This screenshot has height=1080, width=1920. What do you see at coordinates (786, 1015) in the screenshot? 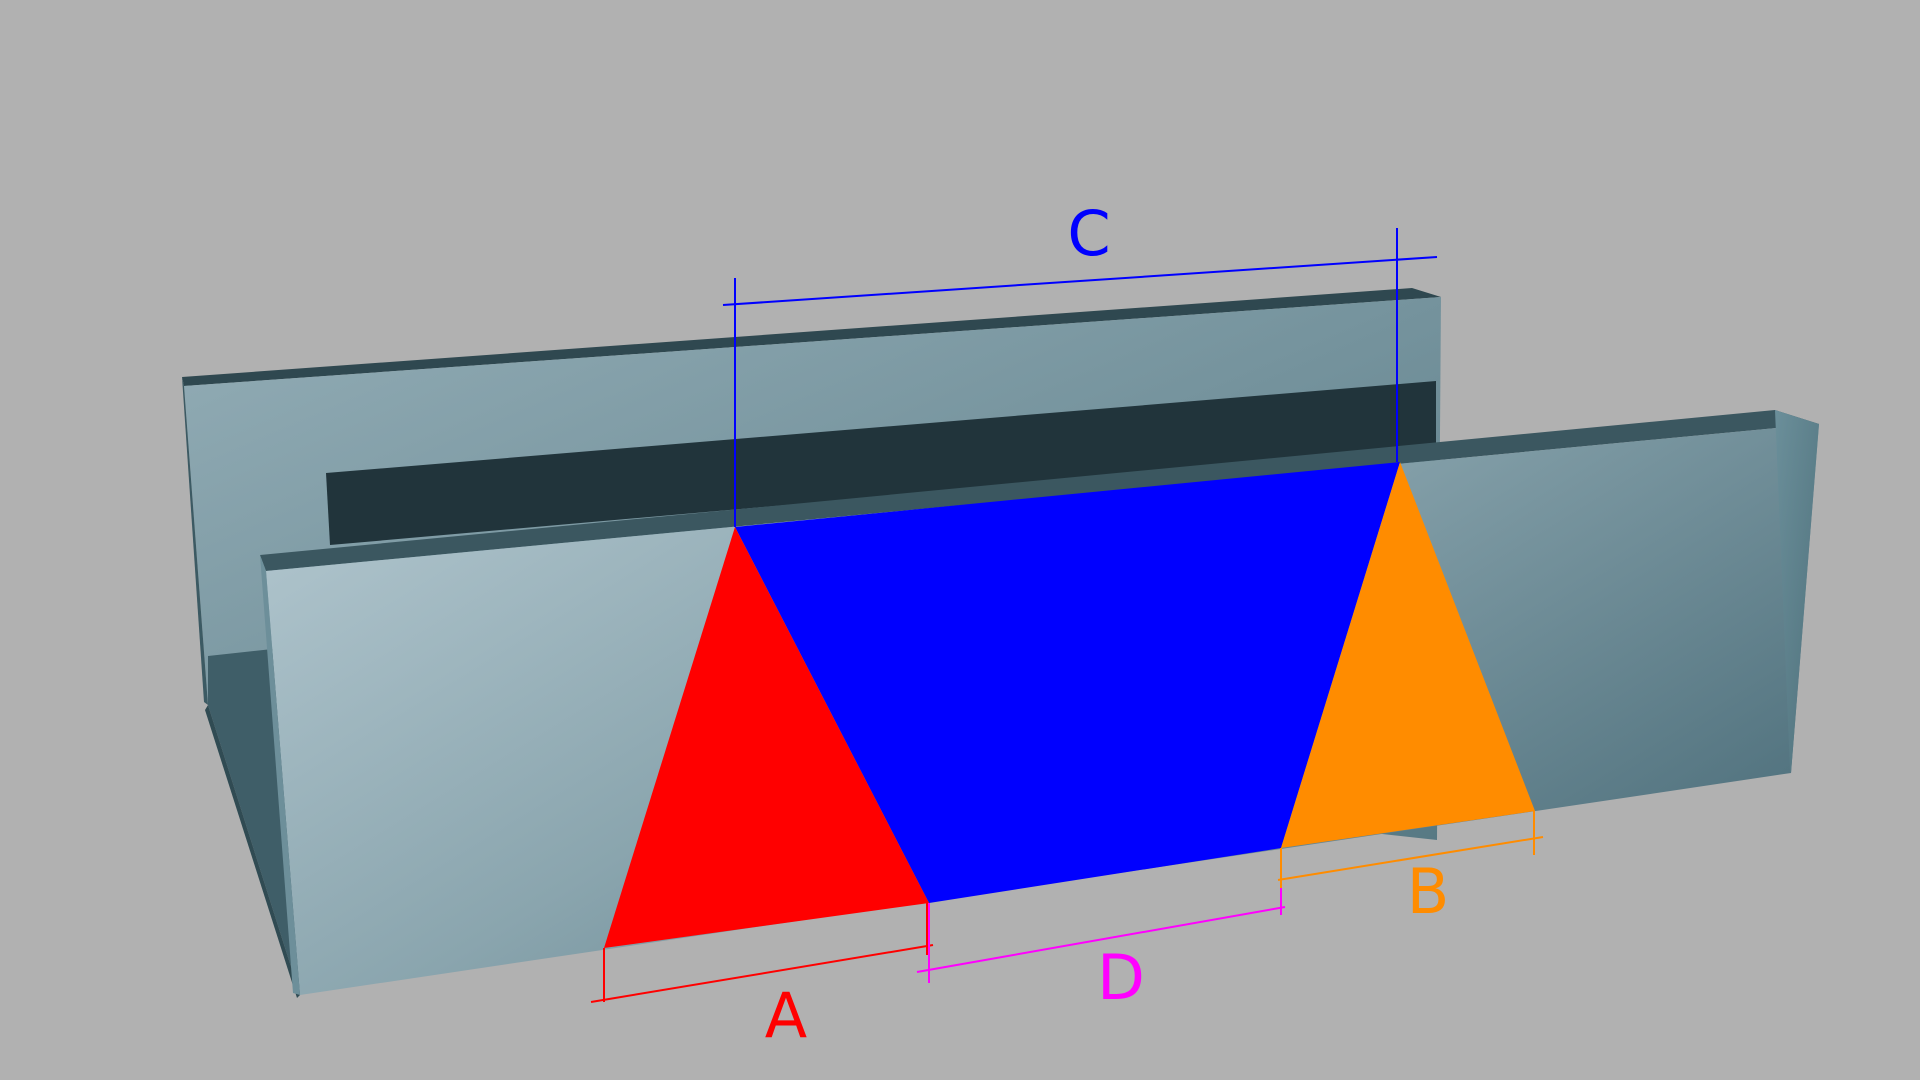
I see `dimension-a-label: A` at bounding box center [786, 1015].